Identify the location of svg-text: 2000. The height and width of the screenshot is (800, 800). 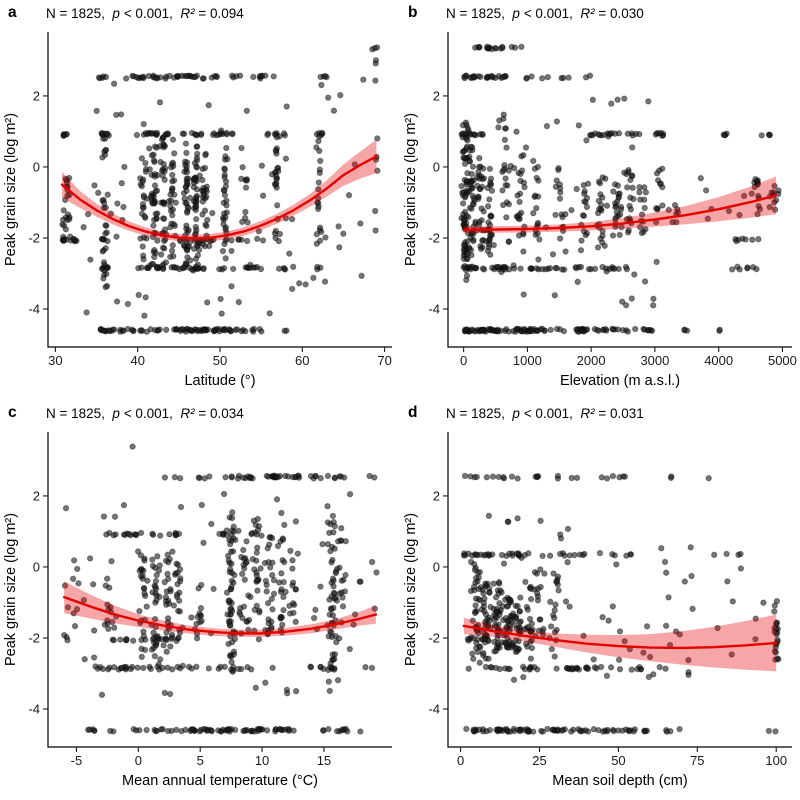
(591, 360).